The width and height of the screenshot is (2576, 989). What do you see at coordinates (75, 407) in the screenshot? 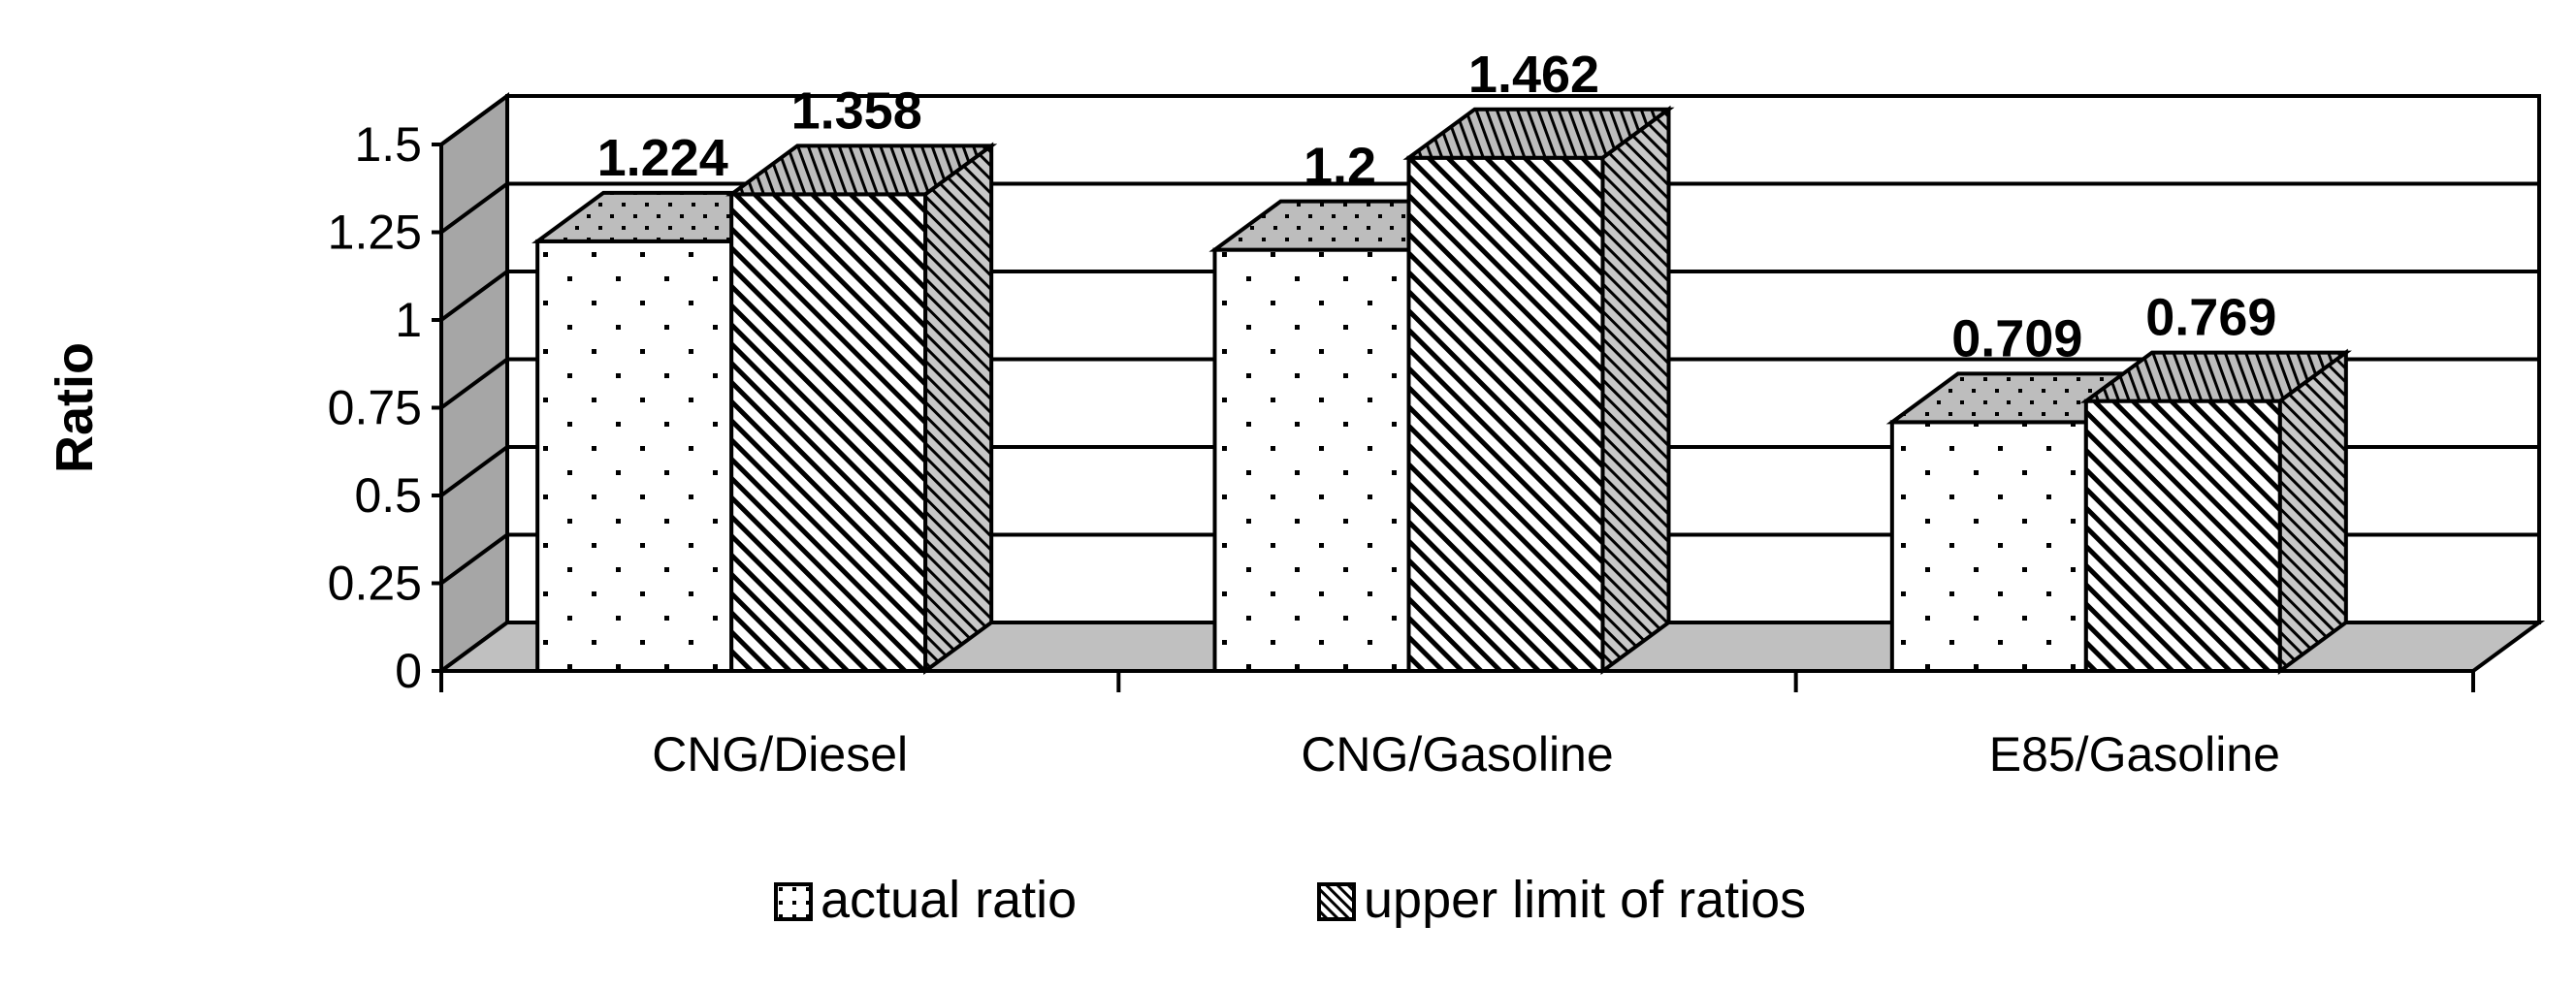
I see `y-axis-title: Ratio` at bounding box center [75, 407].